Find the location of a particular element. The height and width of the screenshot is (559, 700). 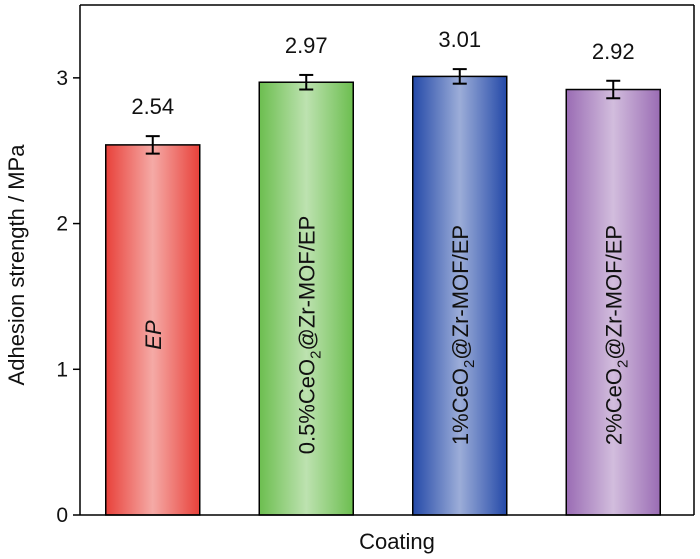

category-label-main: 0.5%CeO is located at coordinates (306, 406).